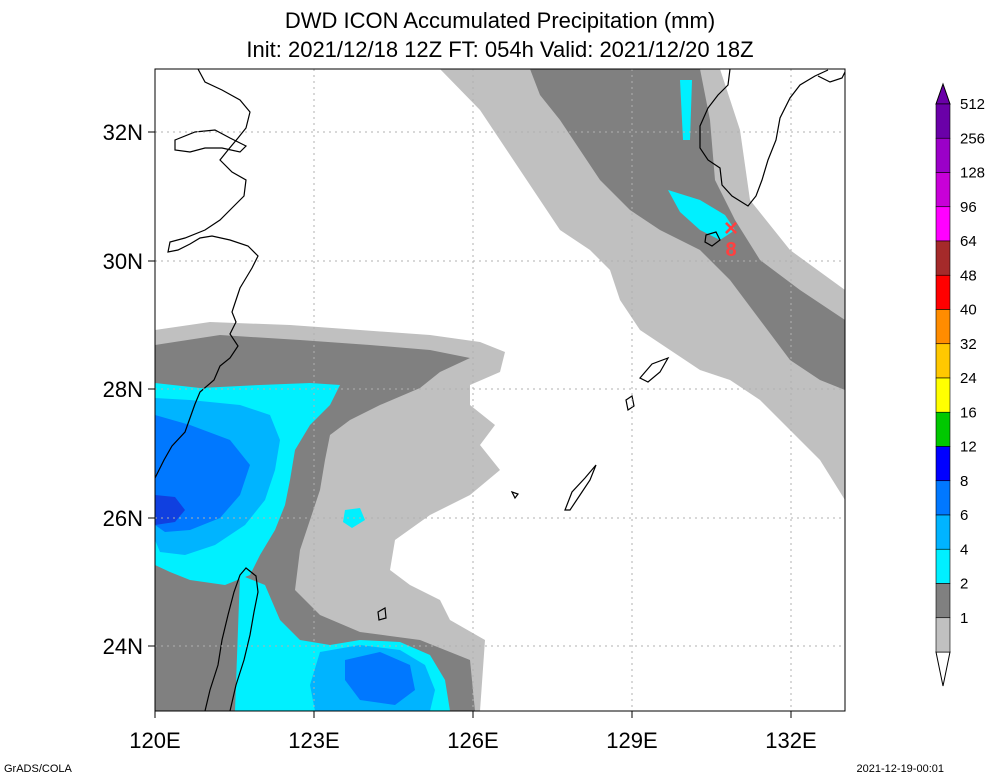 The width and height of the screenshot is (1000, 779). Describe the element at coordinates (380, 678) in the screenshot. I see `precip-area-8mm-south` at that location.